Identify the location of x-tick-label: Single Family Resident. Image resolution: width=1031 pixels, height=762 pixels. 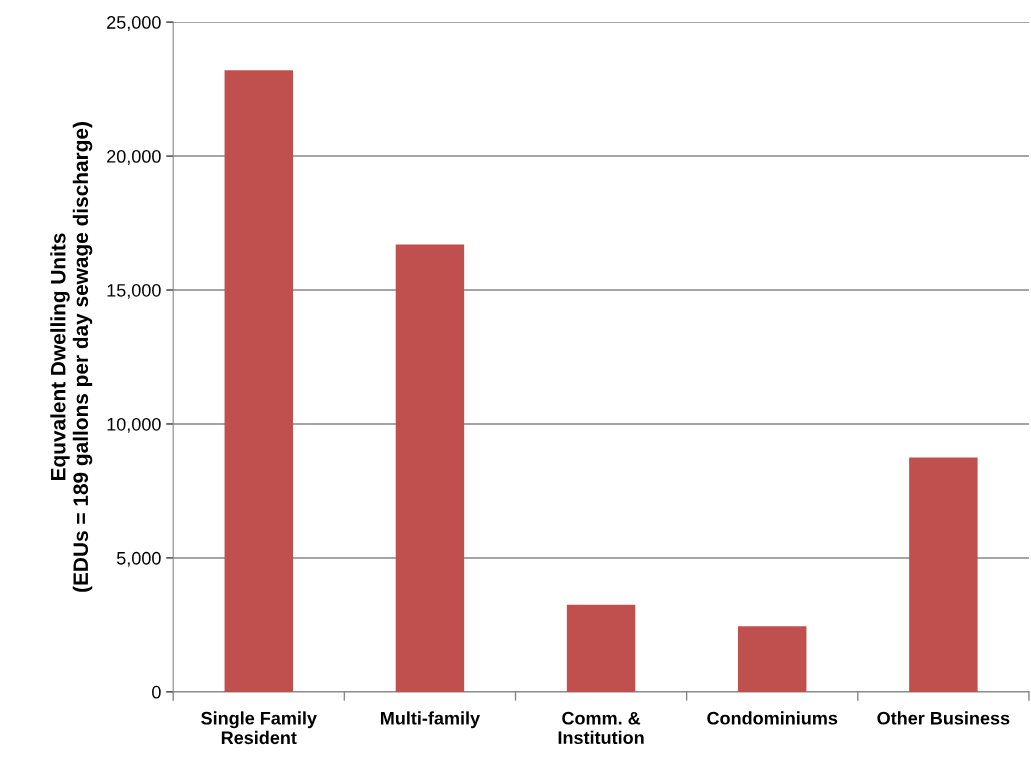
(259, 728).